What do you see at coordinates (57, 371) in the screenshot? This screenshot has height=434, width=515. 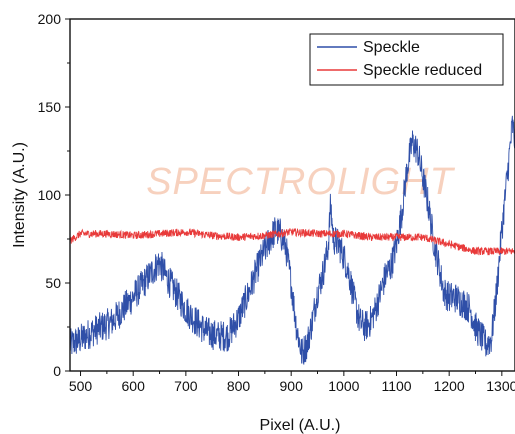 I see `y-tick-label: 0` at bounding box center [57, 371].